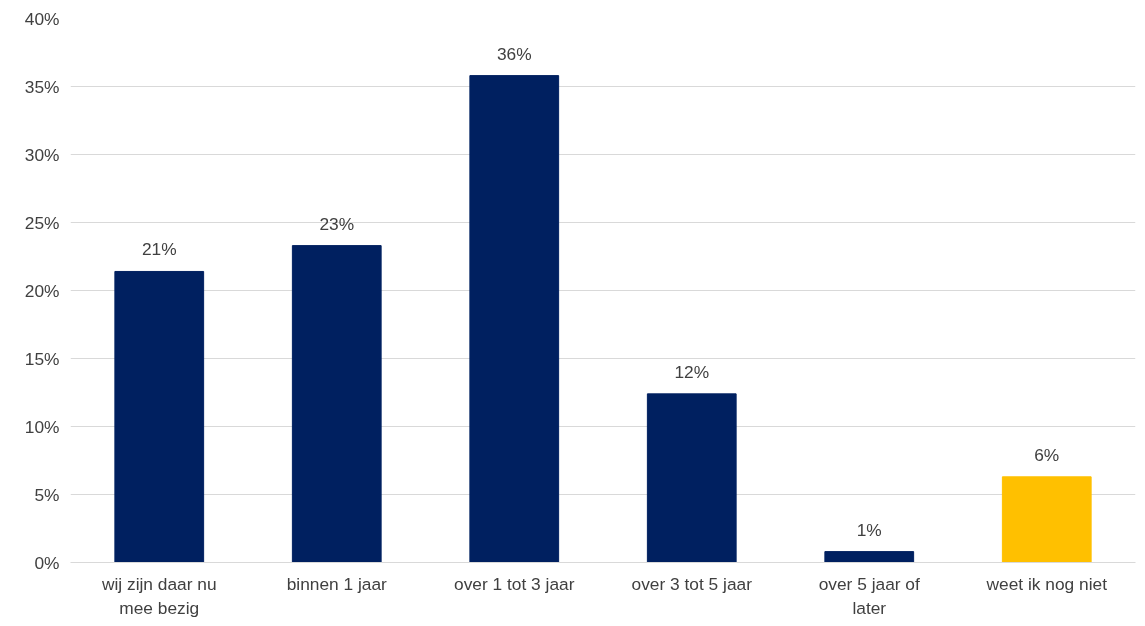 Image resolution: width=1145 pixels, height=626 pixels. I want to click on x-tick-label: over 1 tot 3 jaar, so click(514, 583).